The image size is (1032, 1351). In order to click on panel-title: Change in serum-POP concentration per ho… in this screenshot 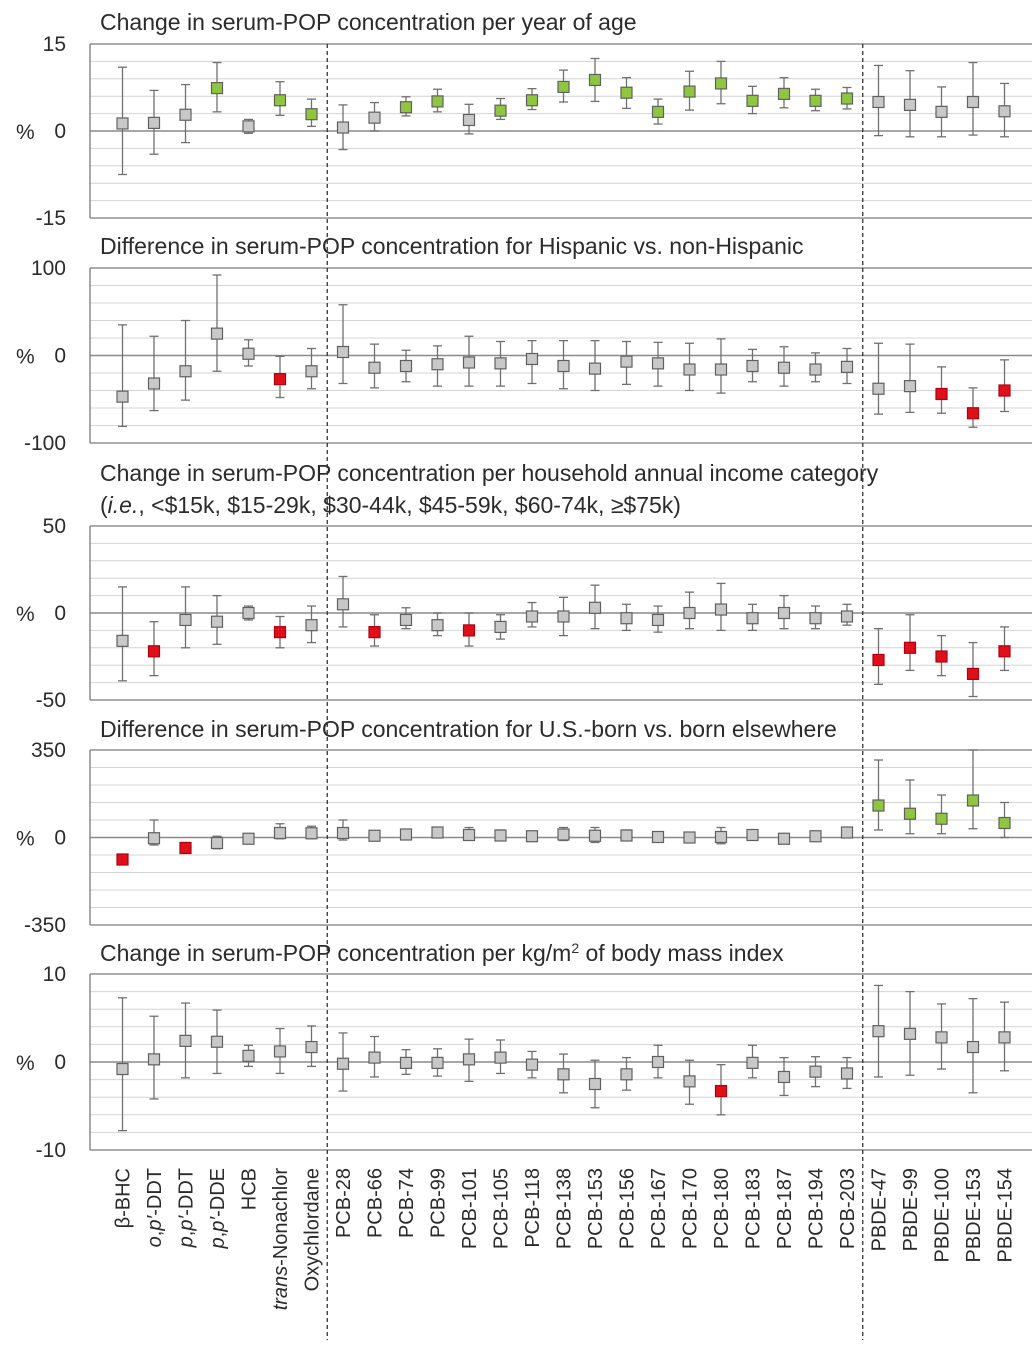, I will do `click(489, 473)`.